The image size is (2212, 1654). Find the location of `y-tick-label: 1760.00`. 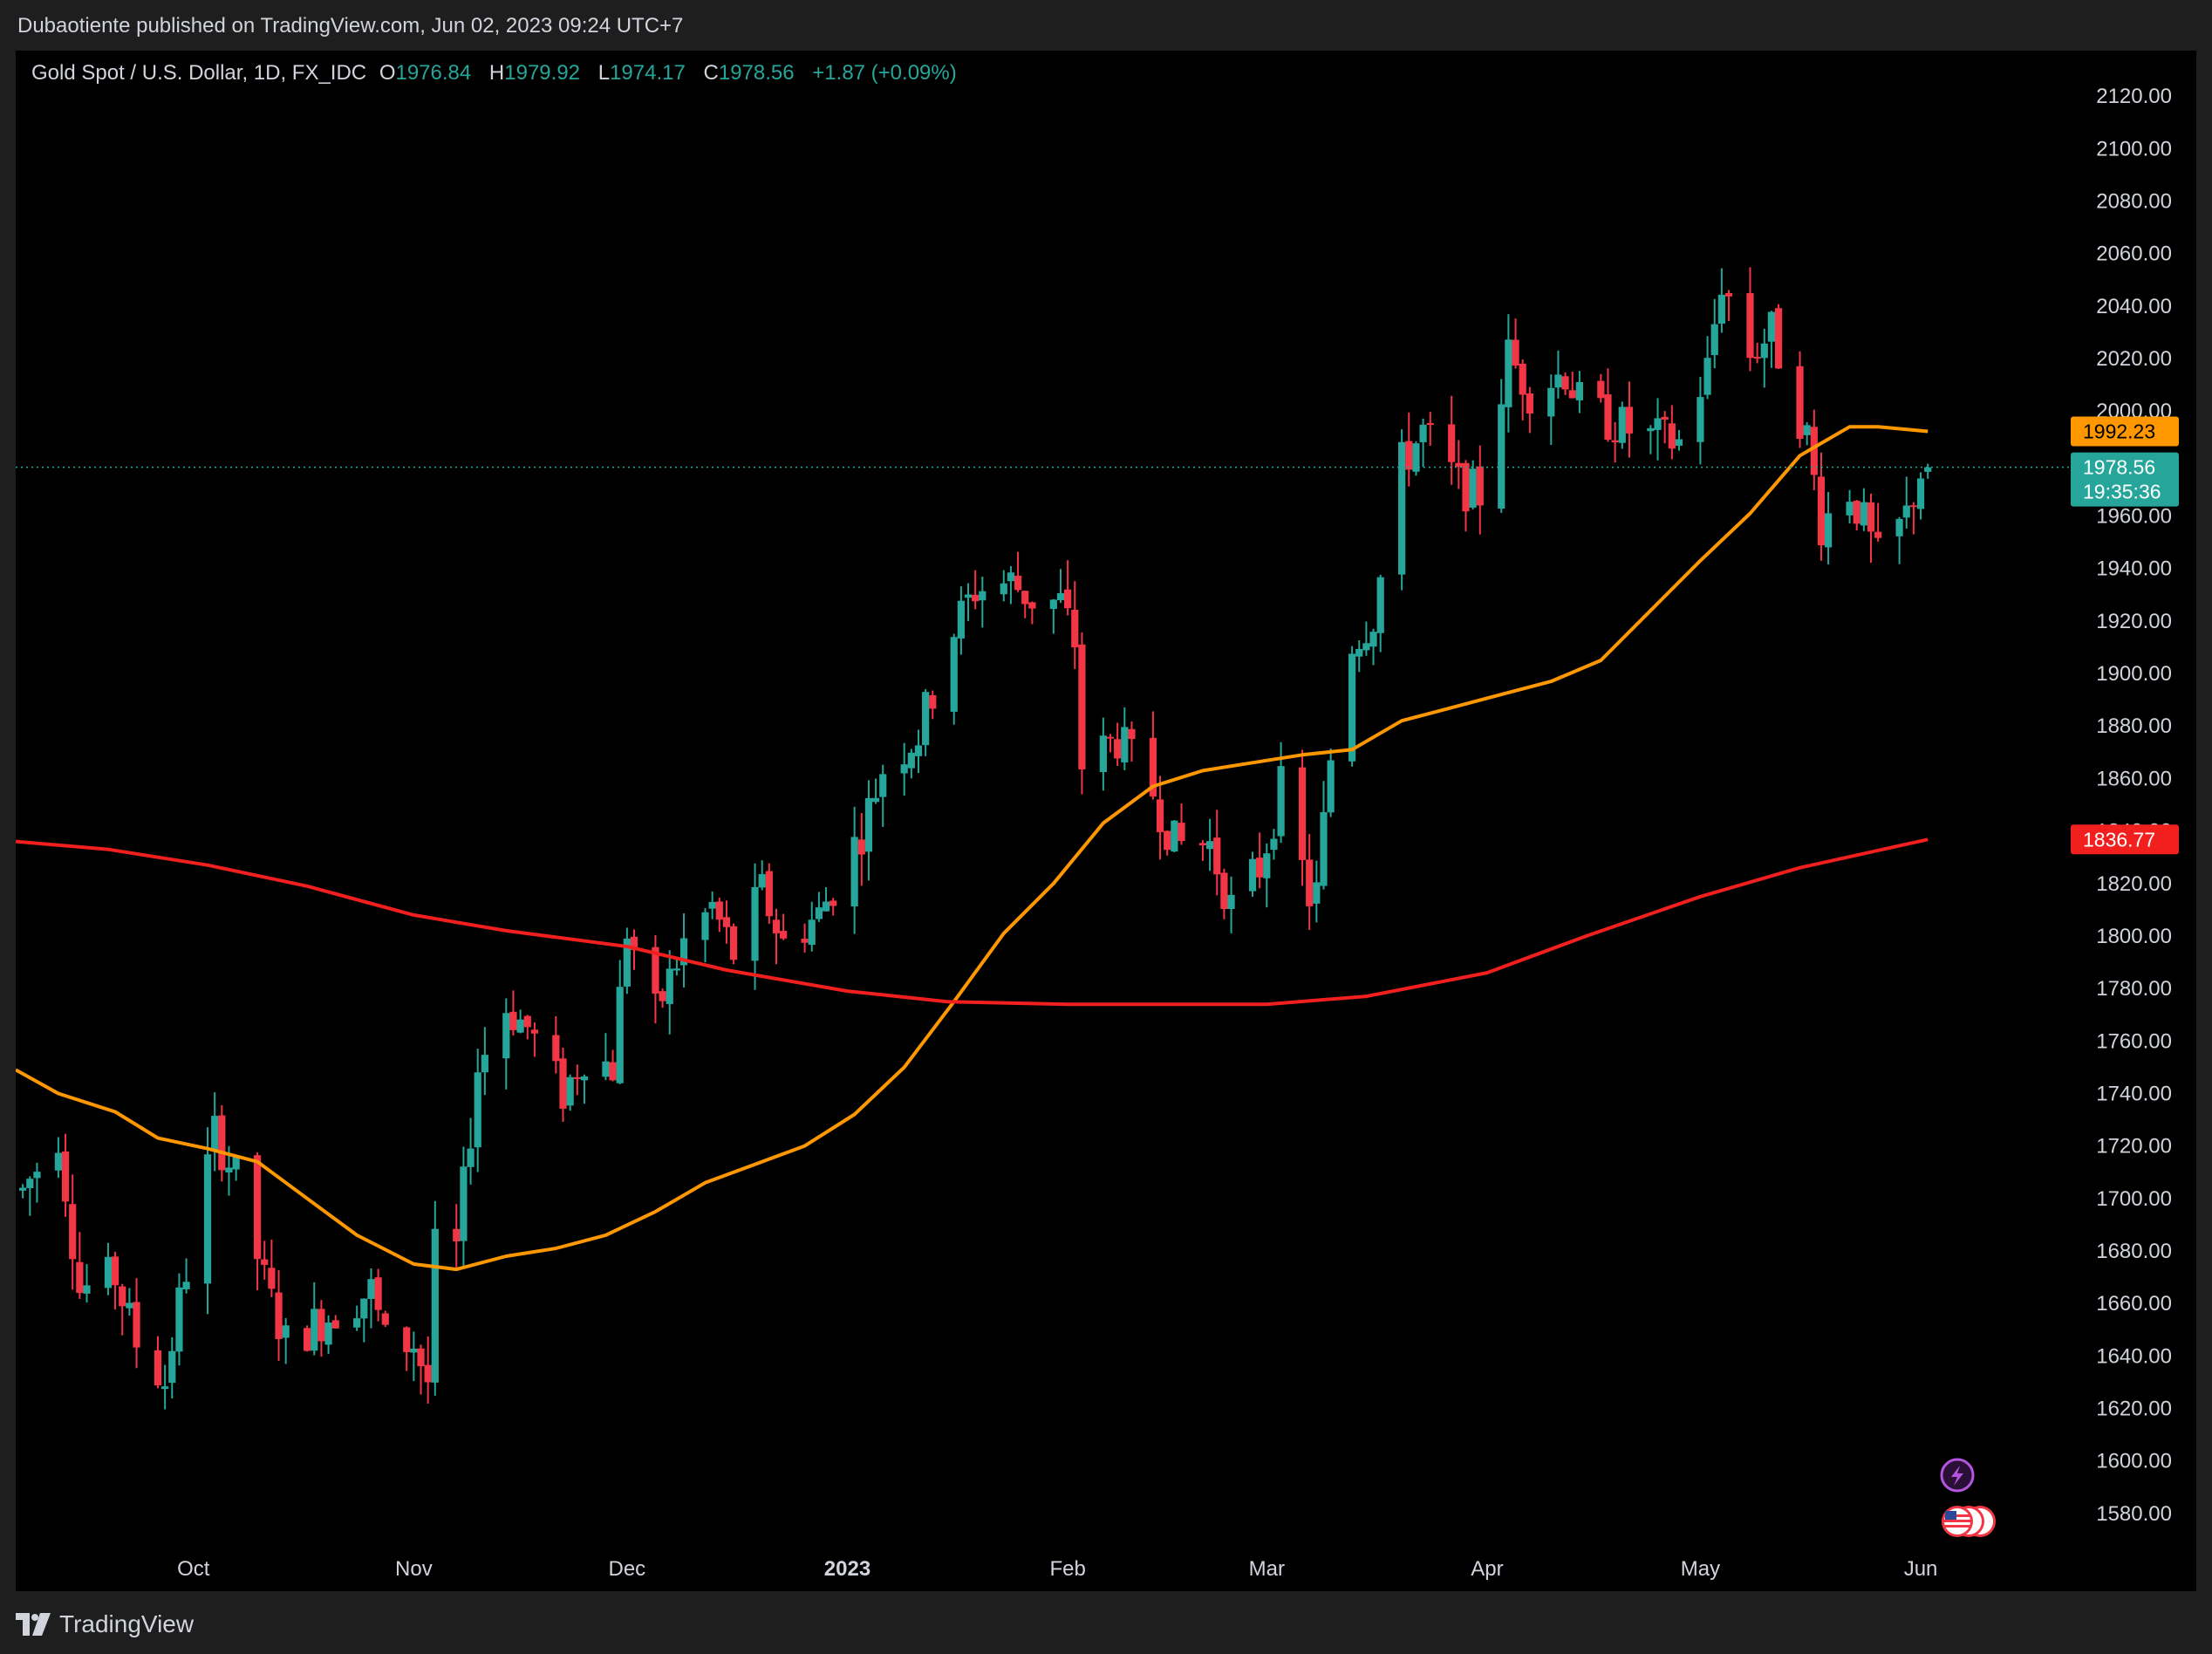

y-tick-label: 1760.00 is located at coordinates (2134, 1041).